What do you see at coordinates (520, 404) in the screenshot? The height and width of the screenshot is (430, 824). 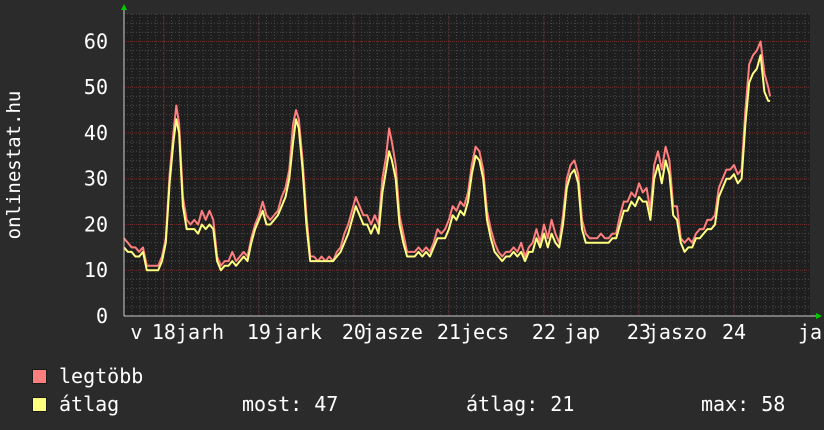 I see `stat-atlag: átlag: 21` at bounding box center [520, 404].